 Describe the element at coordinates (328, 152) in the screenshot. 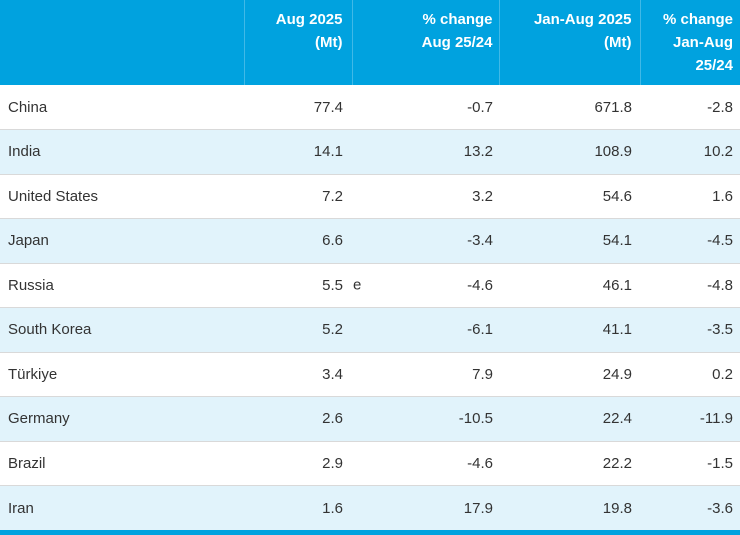

I see `aug-value: 14.1` at that location.